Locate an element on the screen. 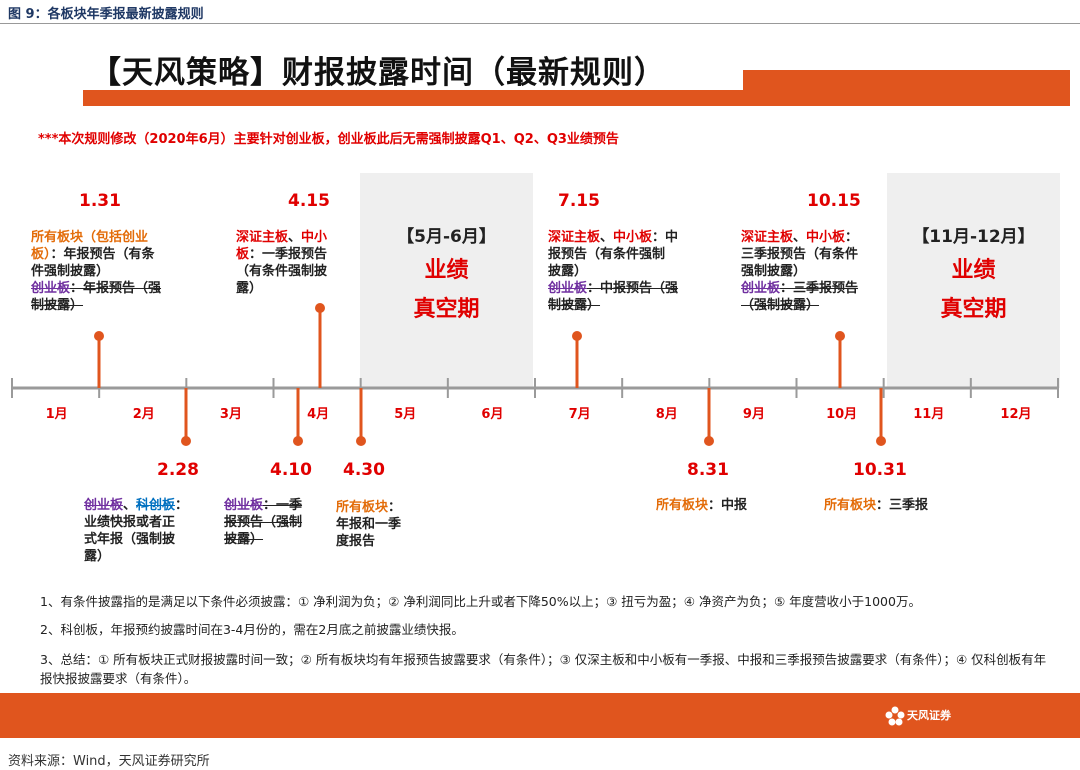 The width and height of the screenshot is (1080, 770). date-label-4-30: 4.30 is located at coordinates (364, 470).